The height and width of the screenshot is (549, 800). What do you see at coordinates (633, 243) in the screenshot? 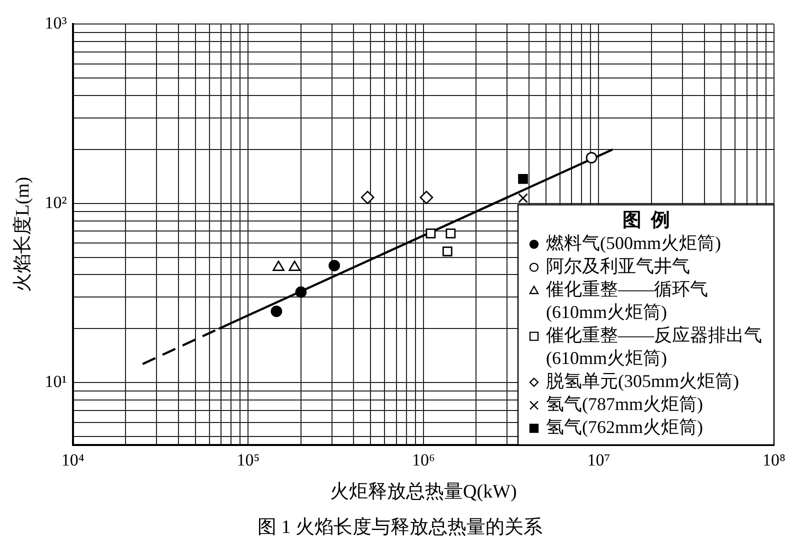
I see `legend-label: 燃料气(500mm火炬筒)` at bounding box center [633, 243].